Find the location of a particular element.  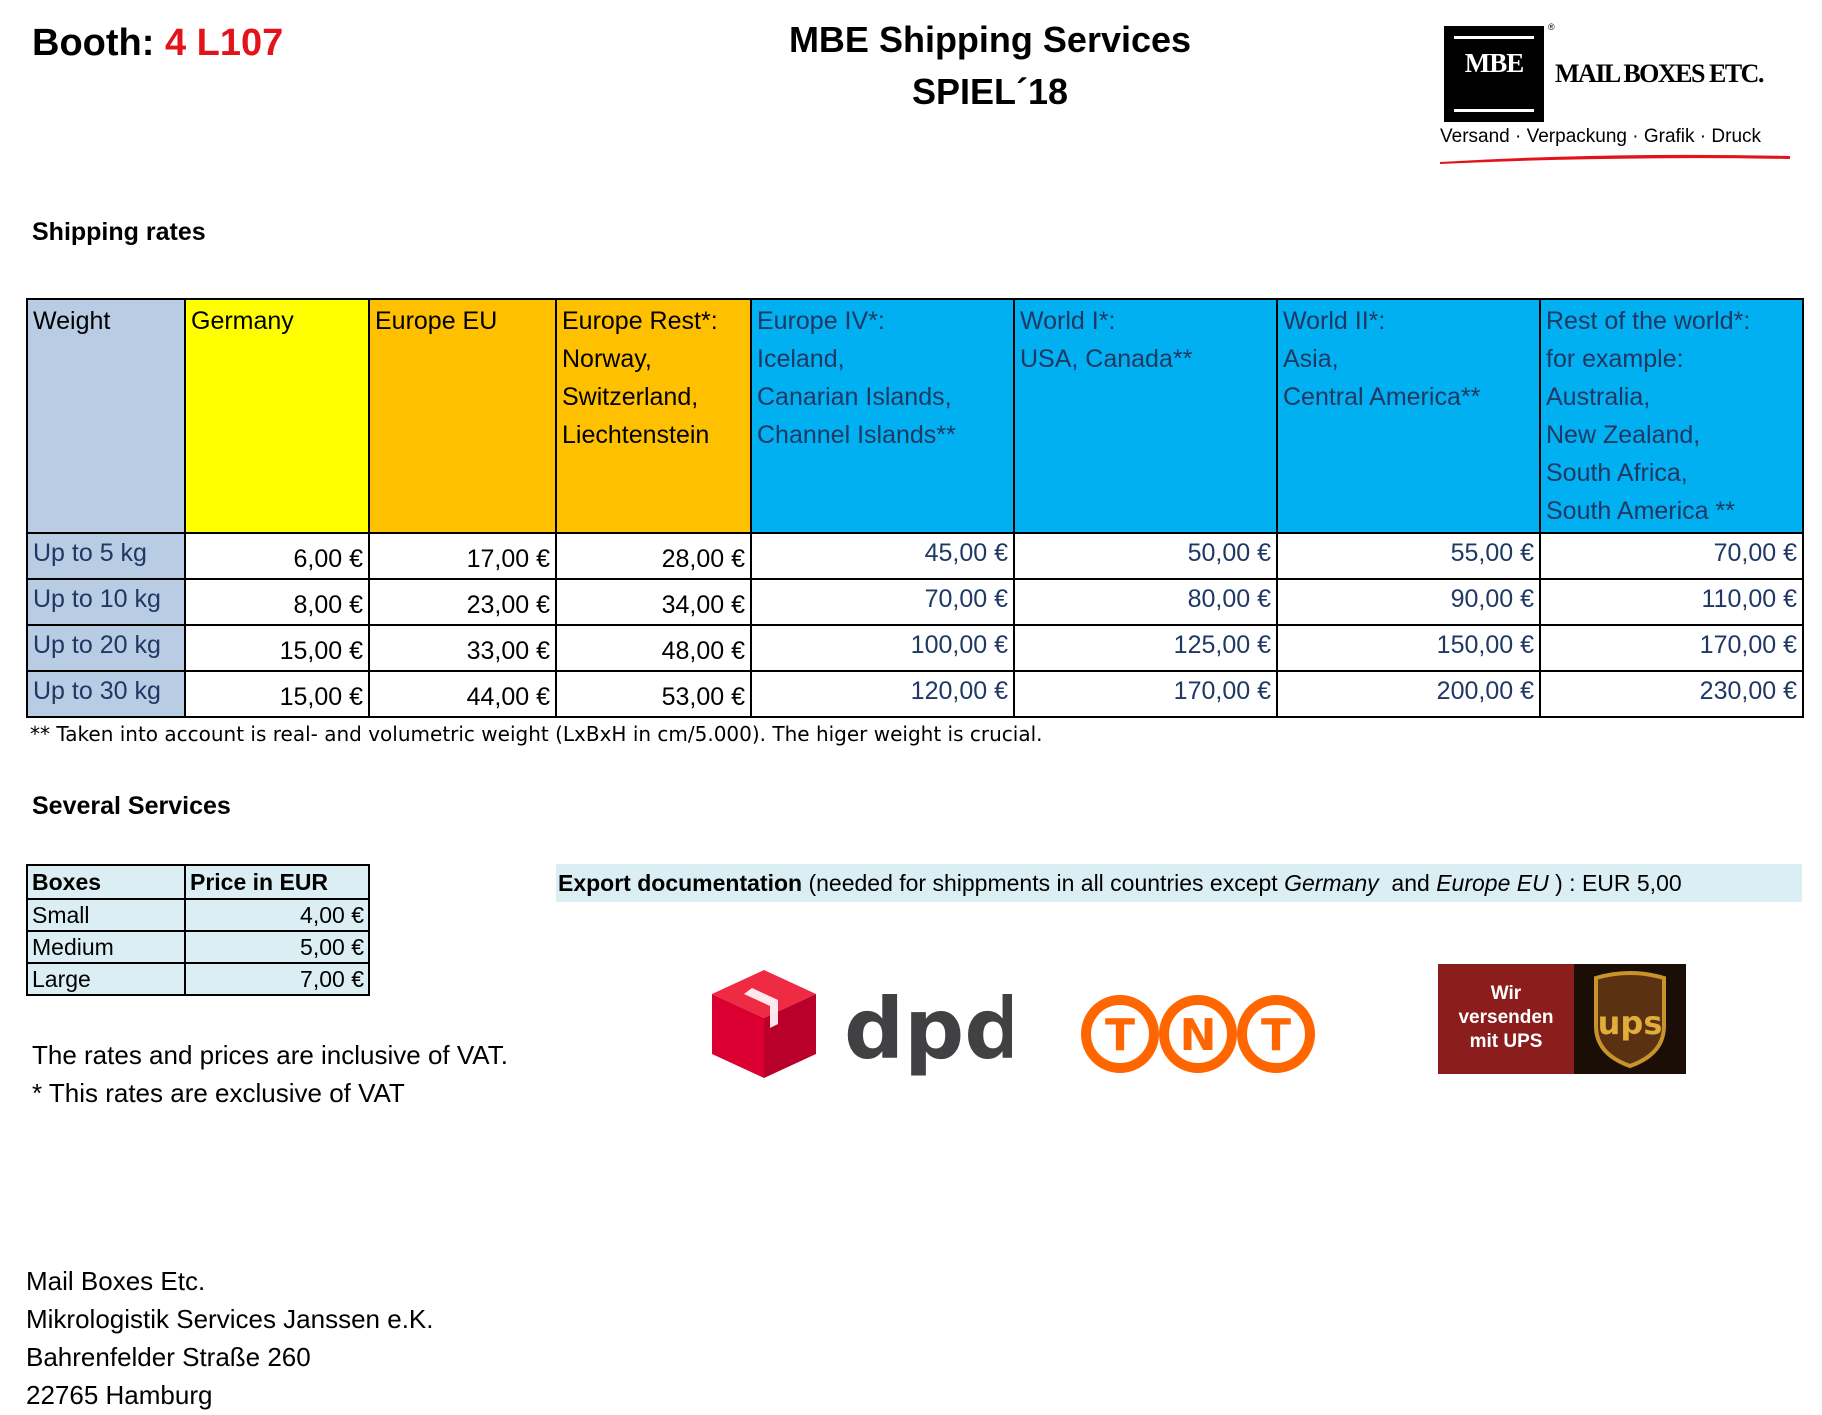

rate-cell: 110,00 € is located at coordinates (1671, 602).